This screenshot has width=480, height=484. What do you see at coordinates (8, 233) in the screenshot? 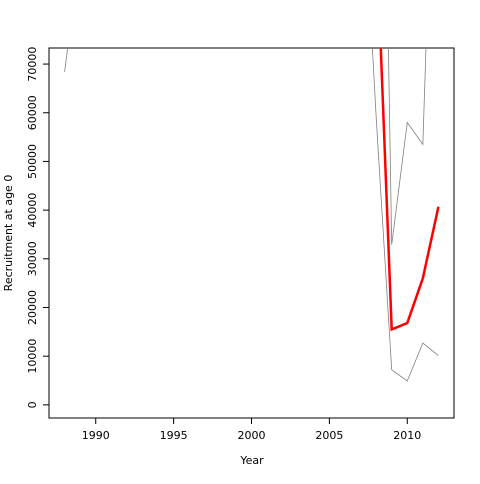
I see `y-axis-label: Recruitment at age 0` at bounding box center [8, 233].